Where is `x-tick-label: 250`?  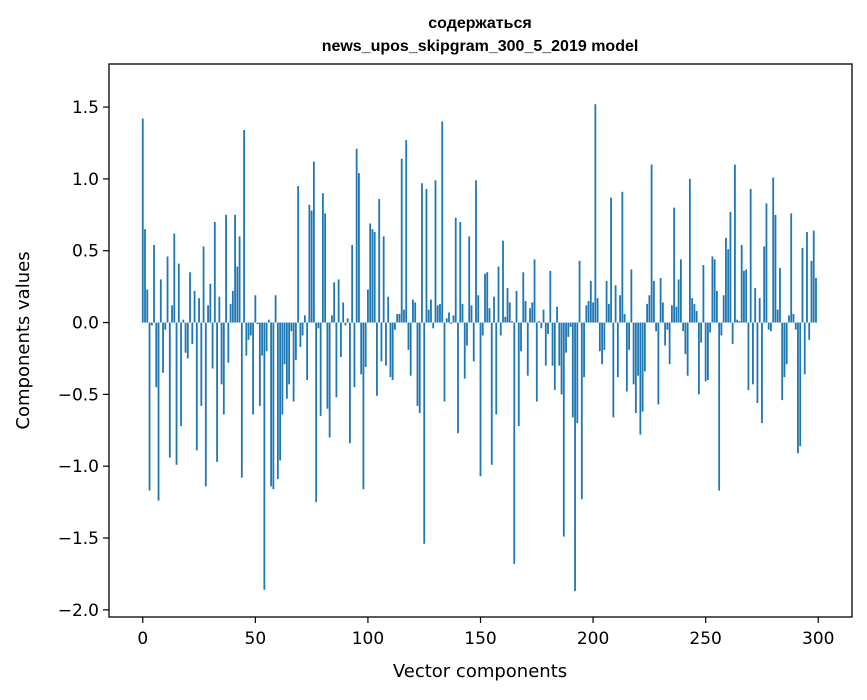 x-tick-label: 250 is located at coordinates (705, 639).